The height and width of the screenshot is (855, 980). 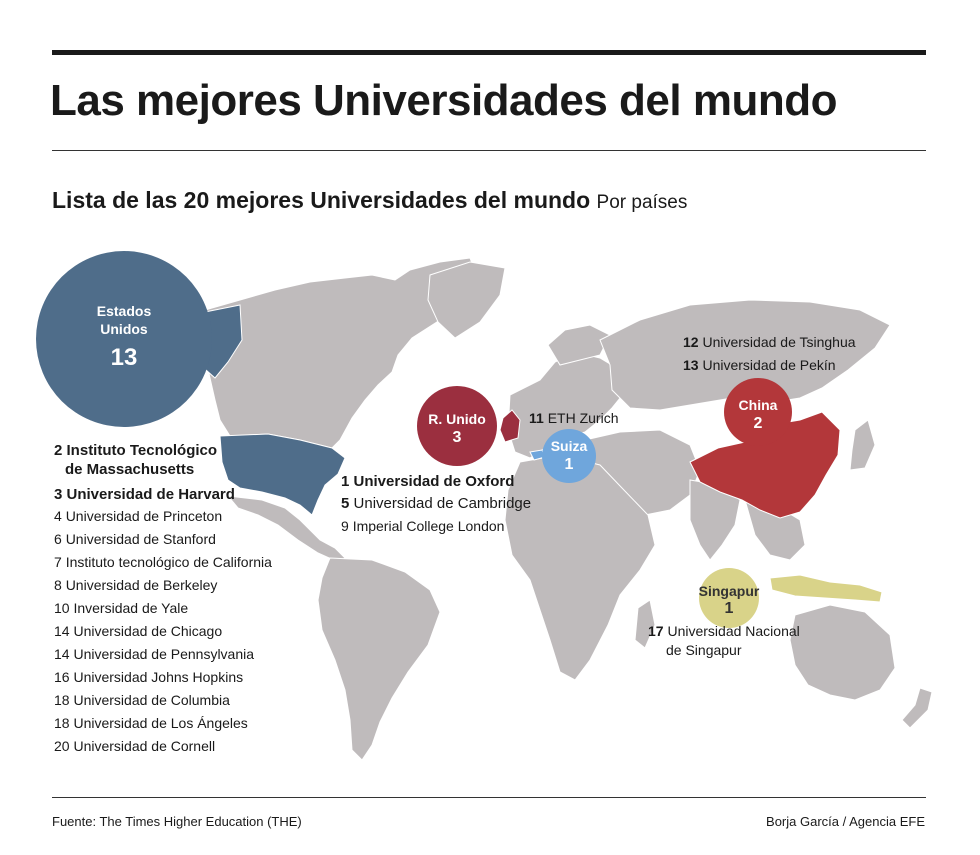 What do you see at coordinates (758, 405) in the screenshot?
I see `china-name: China` at bounding box center [758, 405].